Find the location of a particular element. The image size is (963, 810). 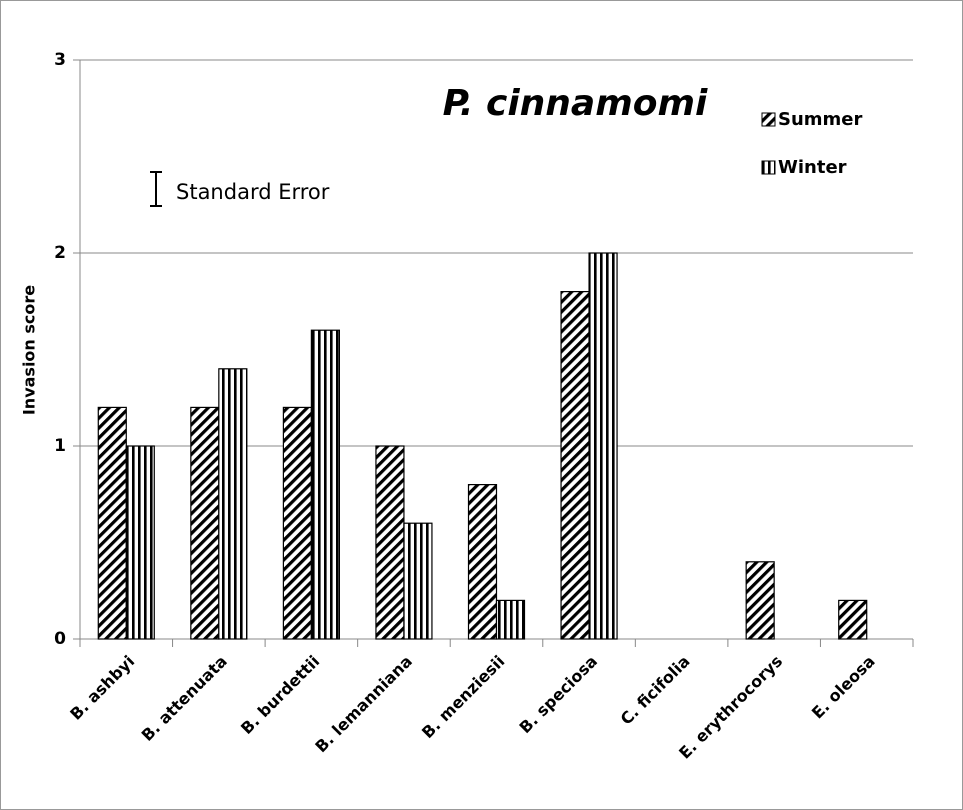

annotation: Standard Error is located at coordinates (253, 192).